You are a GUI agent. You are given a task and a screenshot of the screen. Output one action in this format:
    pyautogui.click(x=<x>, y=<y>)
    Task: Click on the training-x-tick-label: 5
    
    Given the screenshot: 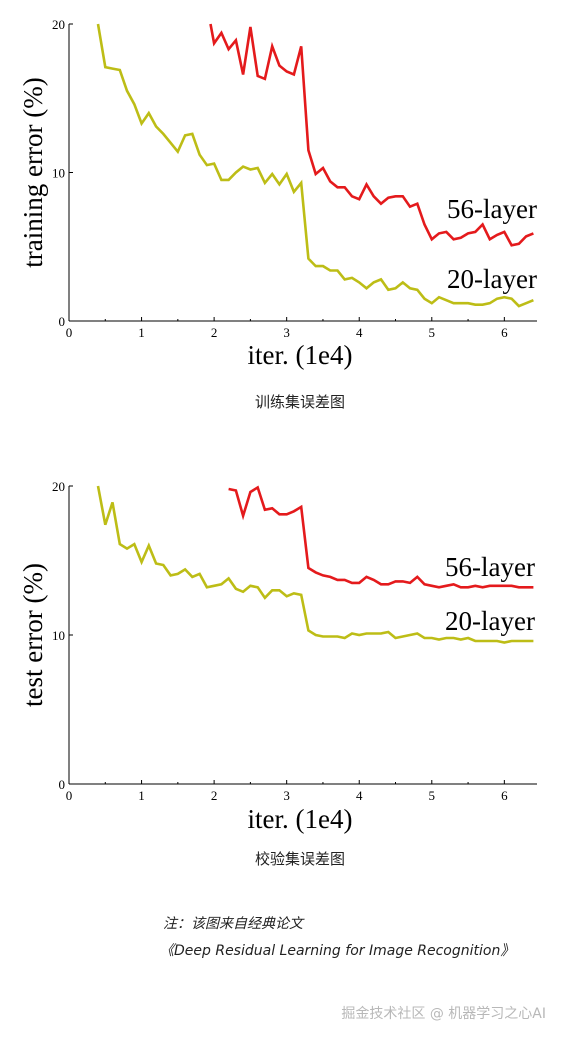 What is the action you would take?
    pyautogui.click(x=432, y=332)
    